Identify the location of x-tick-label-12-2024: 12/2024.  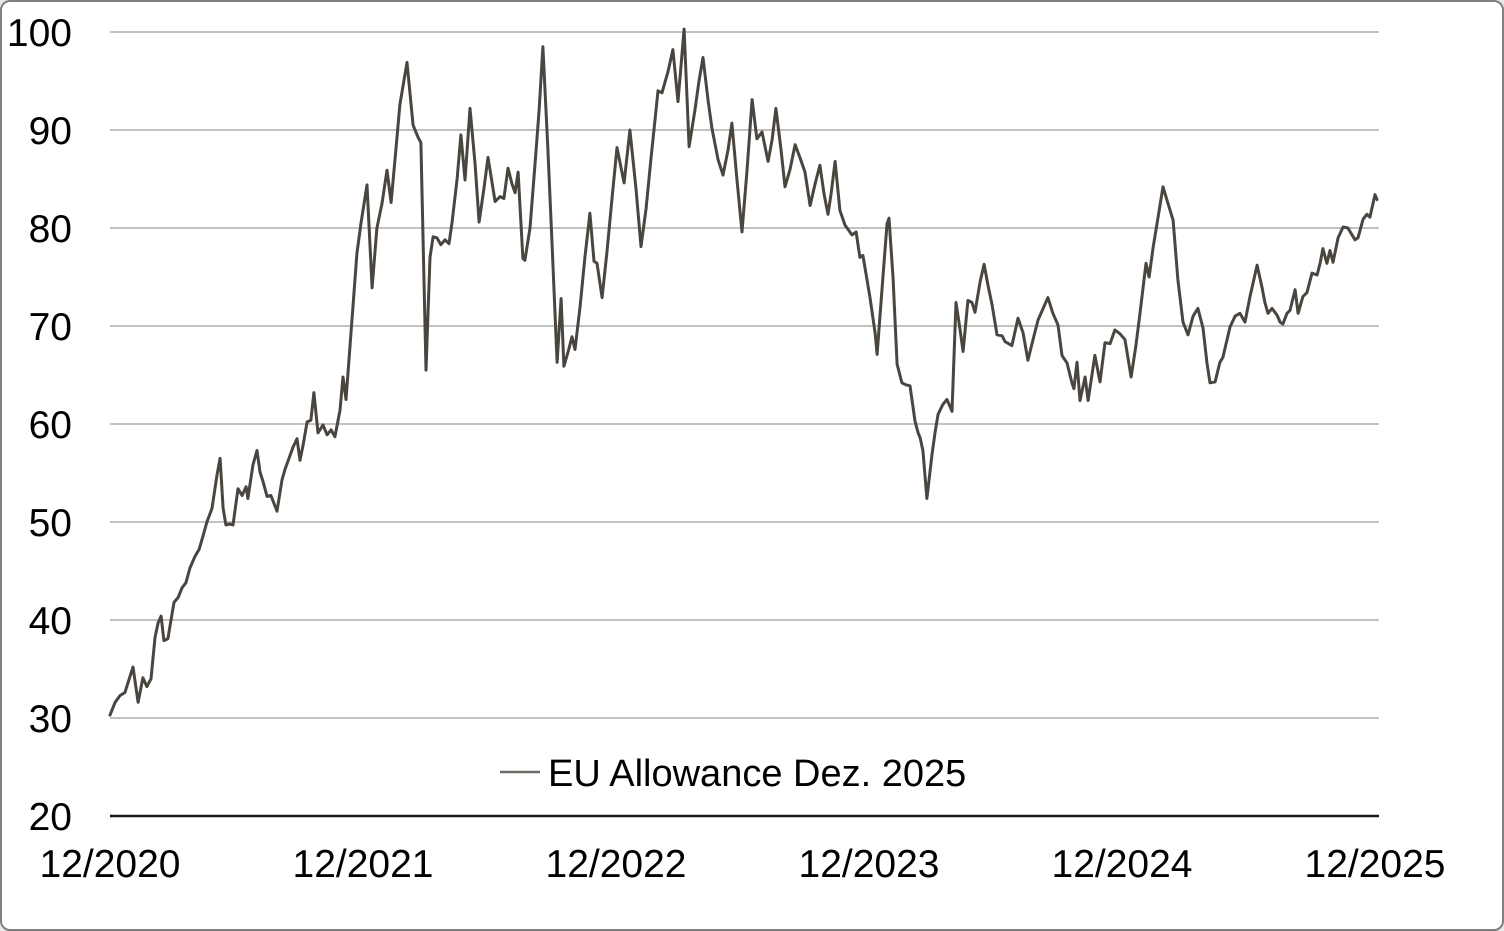
(1122, 864).